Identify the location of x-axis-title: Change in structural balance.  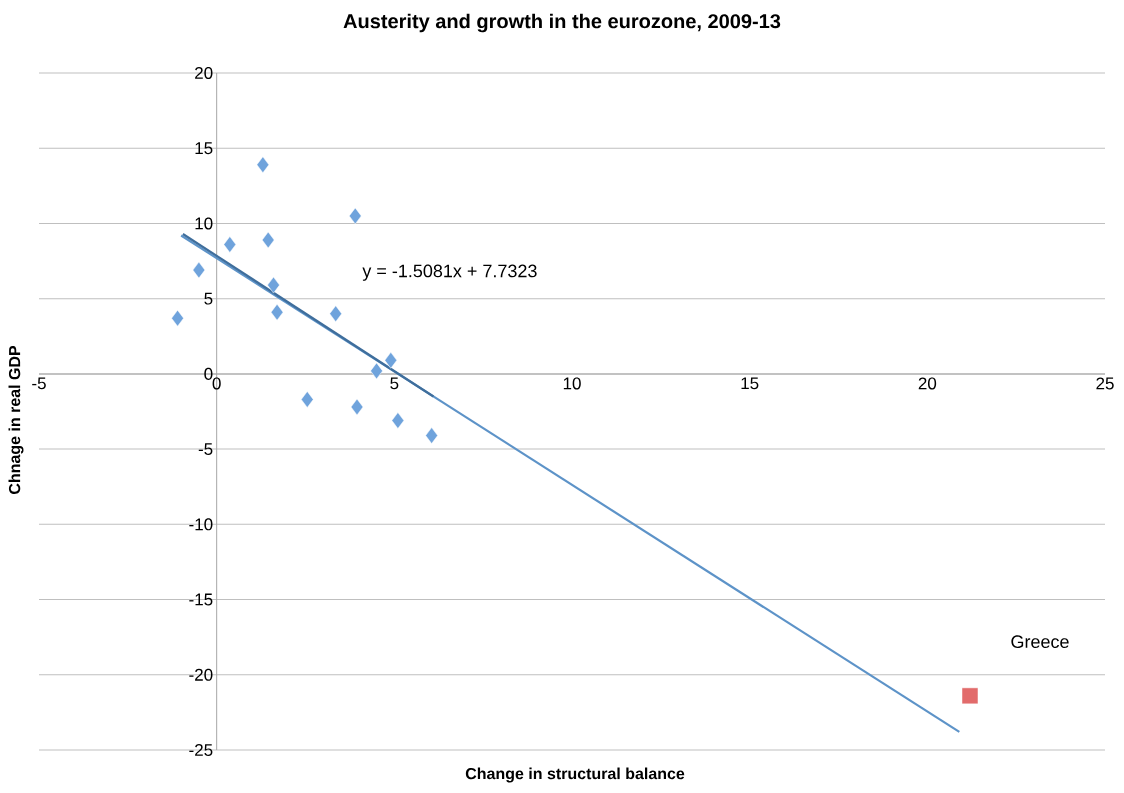
(575, 775).